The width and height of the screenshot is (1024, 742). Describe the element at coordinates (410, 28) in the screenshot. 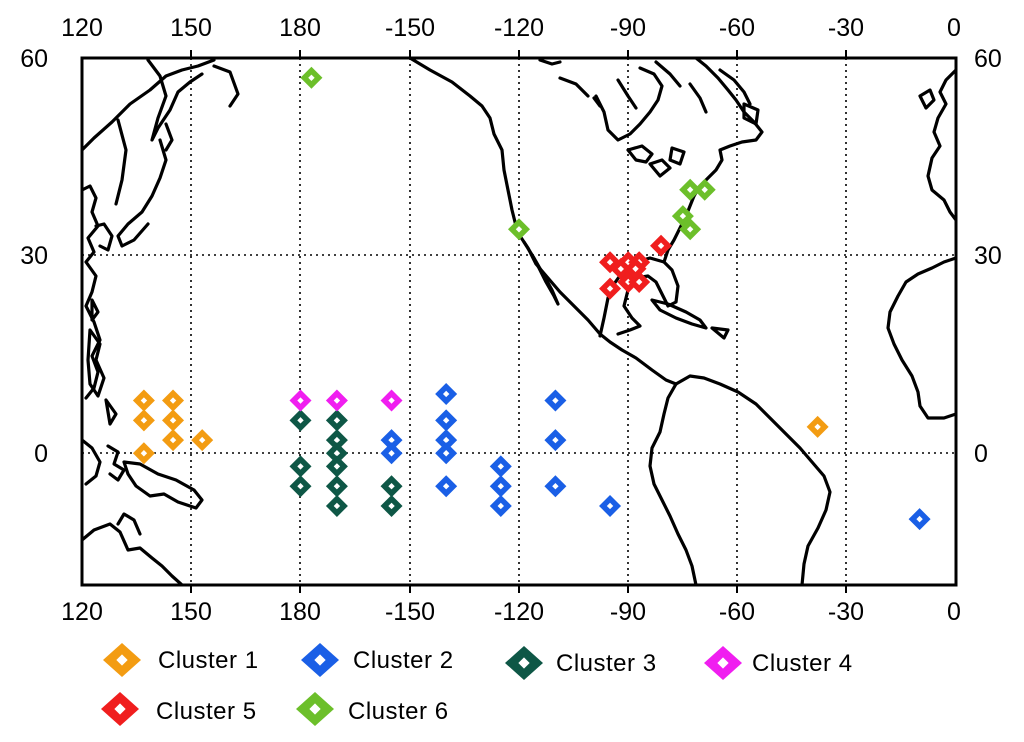

I see `x-tick-top-label: -150` at that location.